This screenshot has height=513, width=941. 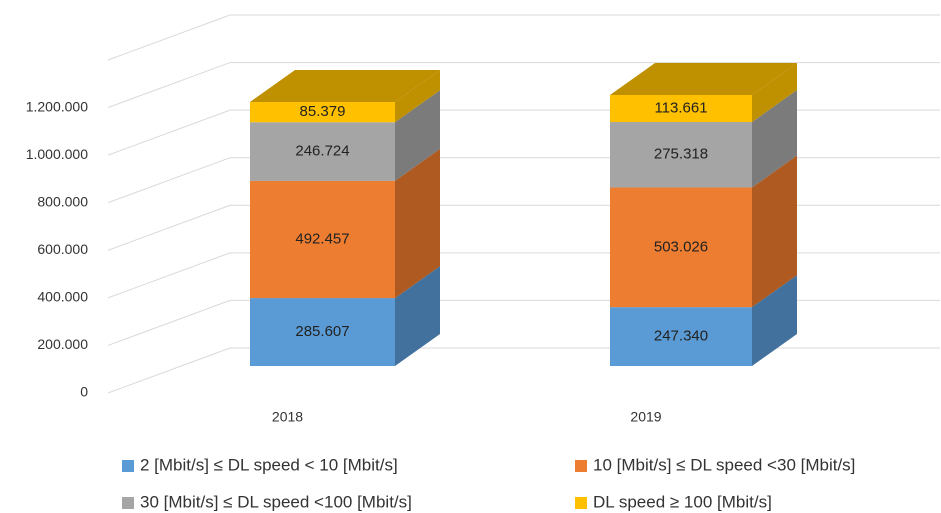 I want to click on value-label: 503.026, so click(x=681, y=246).